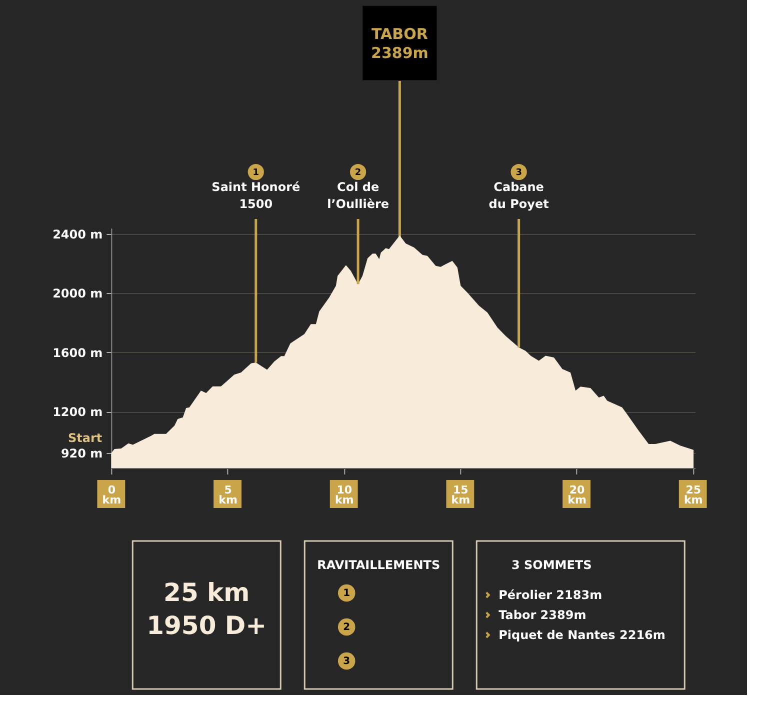  What do you see at coordinates (85, 438) in the screenshot?
I see `text: Start` at bounding box center [85, 438].